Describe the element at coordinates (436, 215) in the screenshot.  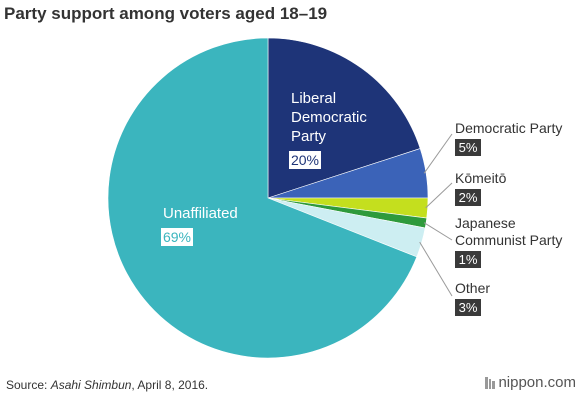
I see `leader-lines` at that location.